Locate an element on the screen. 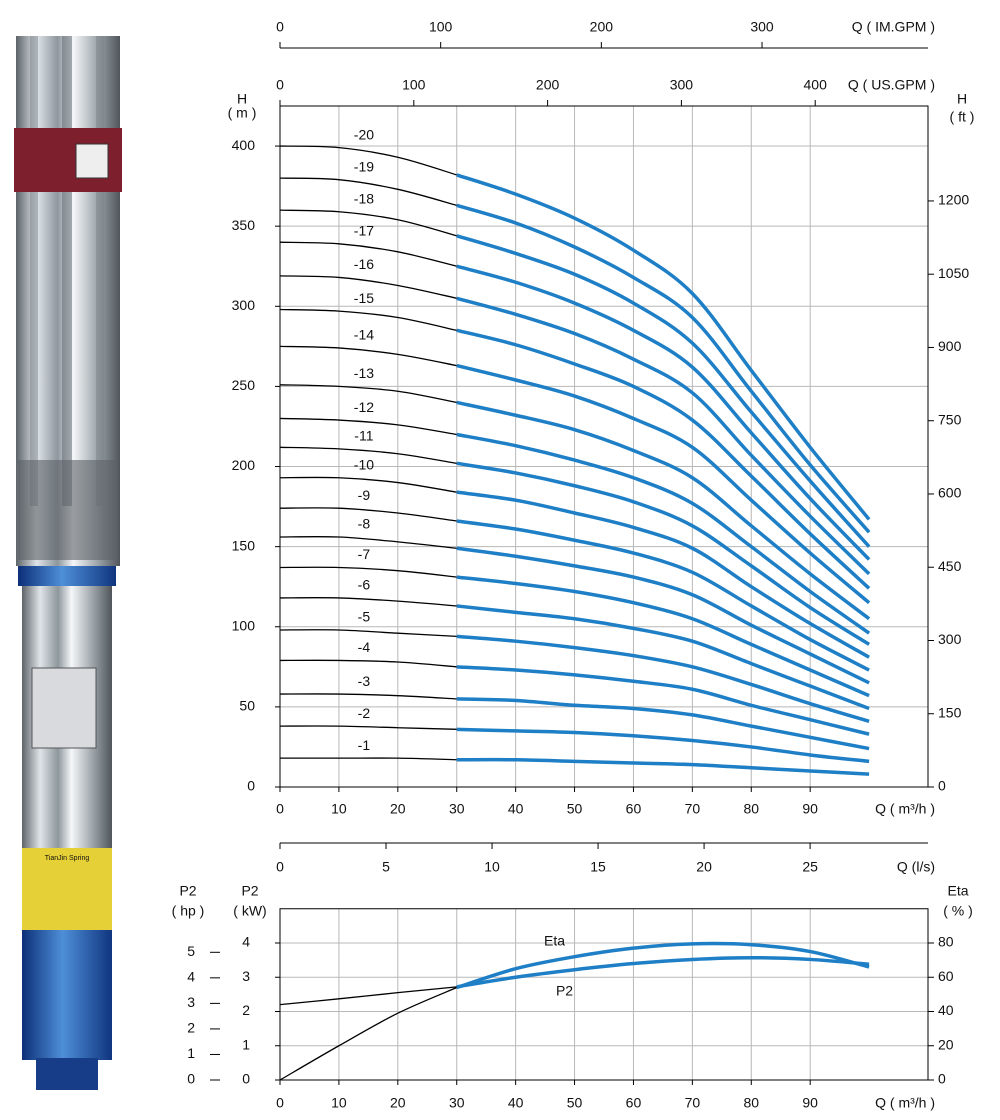  y2-tick-label: 150 is located at coordinates (950, 712).